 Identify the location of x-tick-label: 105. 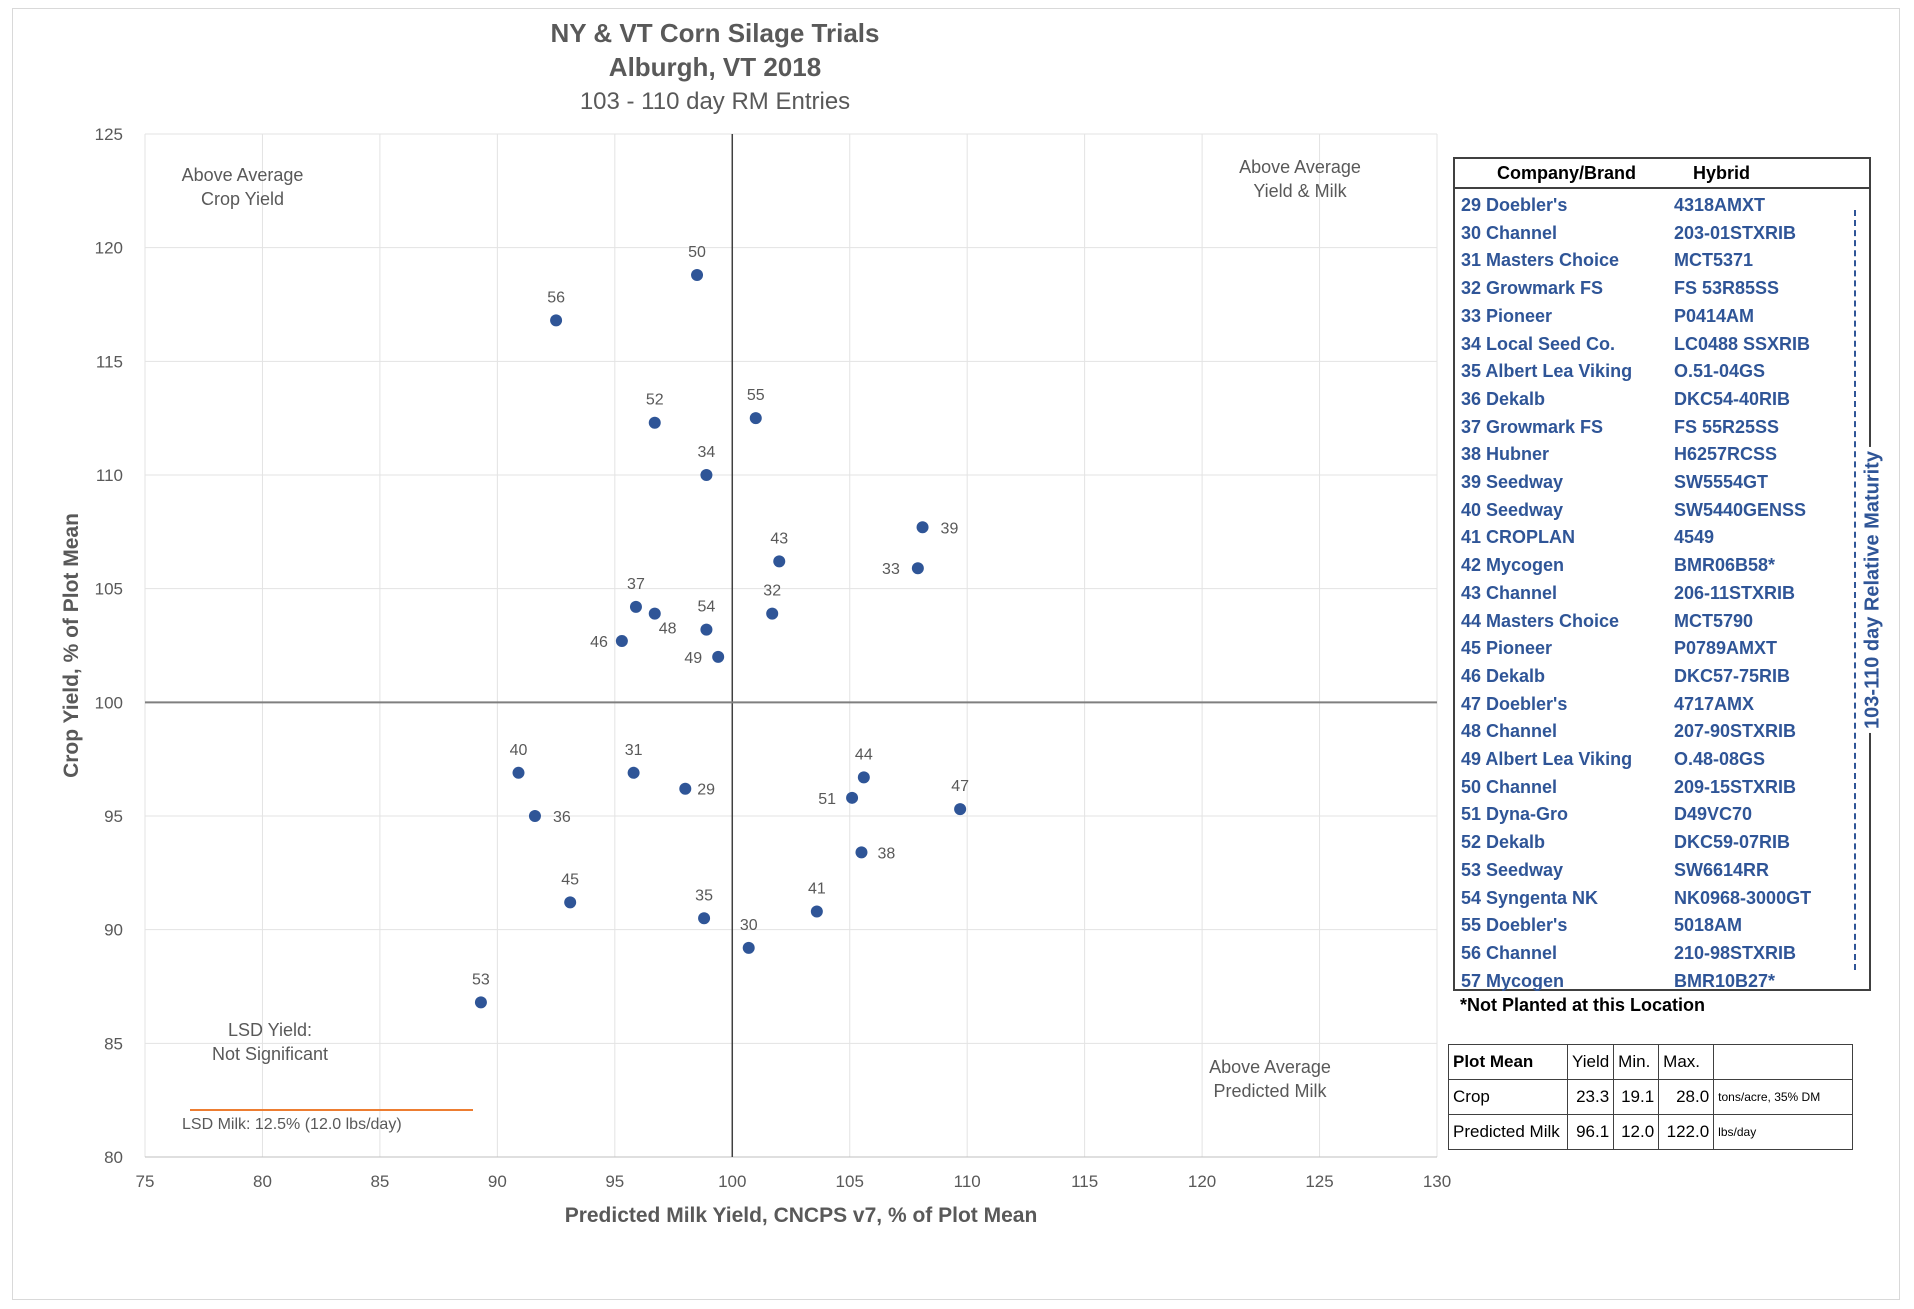
(850, 1181).